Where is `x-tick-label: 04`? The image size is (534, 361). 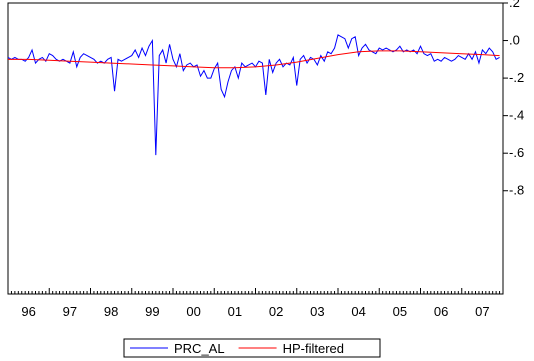
x-tick-label: 04 is located at coordinates (358, 311).